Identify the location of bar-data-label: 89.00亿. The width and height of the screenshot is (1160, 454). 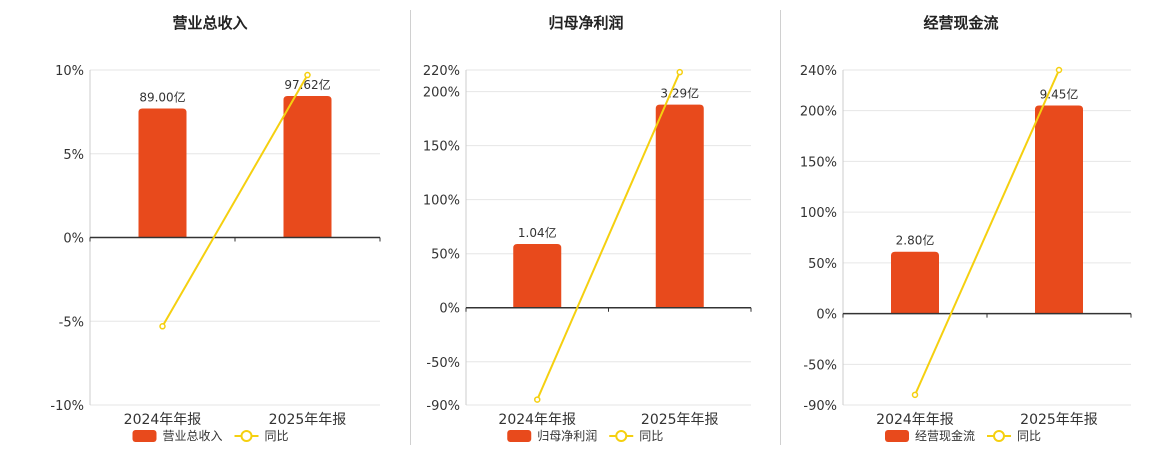
(162, 97).